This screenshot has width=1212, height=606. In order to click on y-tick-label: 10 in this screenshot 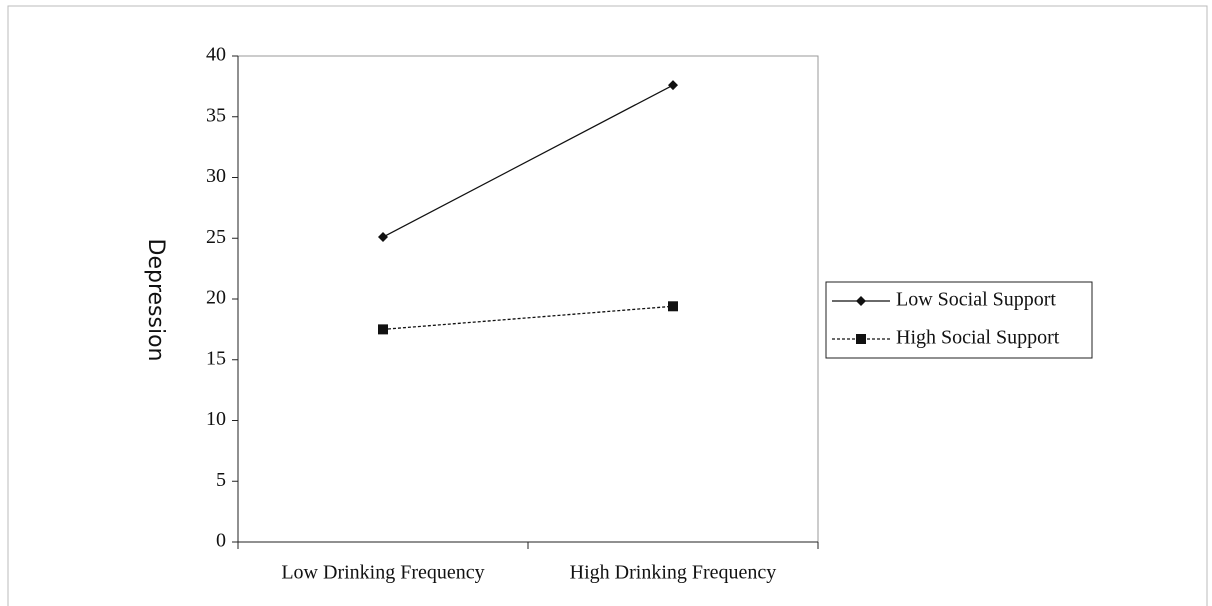, I will do `click(216, 419)`.